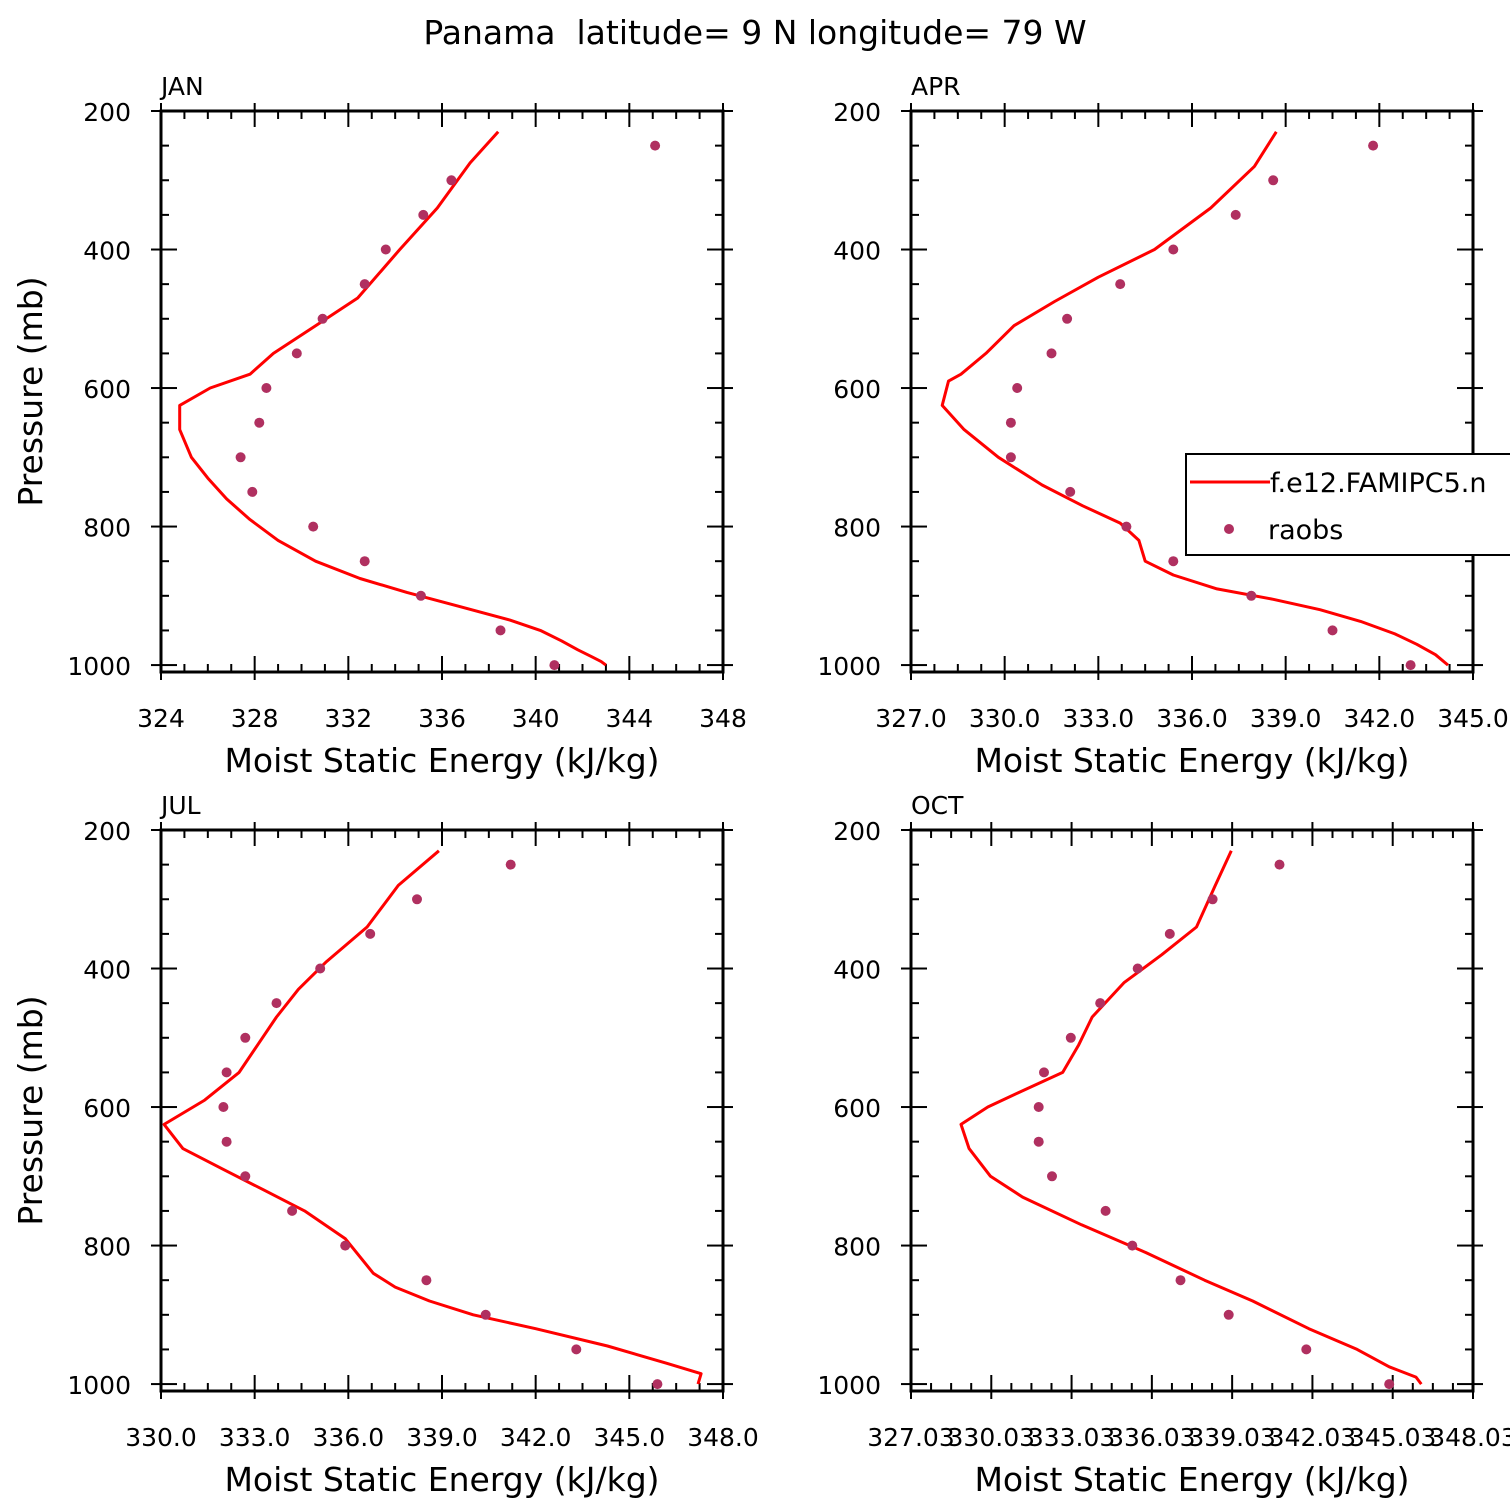  What do you see at coordinates (630, 1437) in the screenshot?
I see `x-tick-label: 345.0` at bounding box center [630, 1437].